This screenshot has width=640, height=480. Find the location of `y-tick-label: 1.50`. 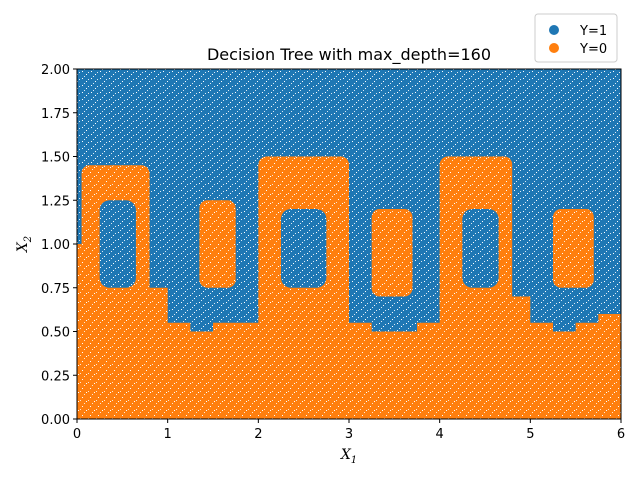

y-tick-label: 1.50 is located at coordinates (55, 158).